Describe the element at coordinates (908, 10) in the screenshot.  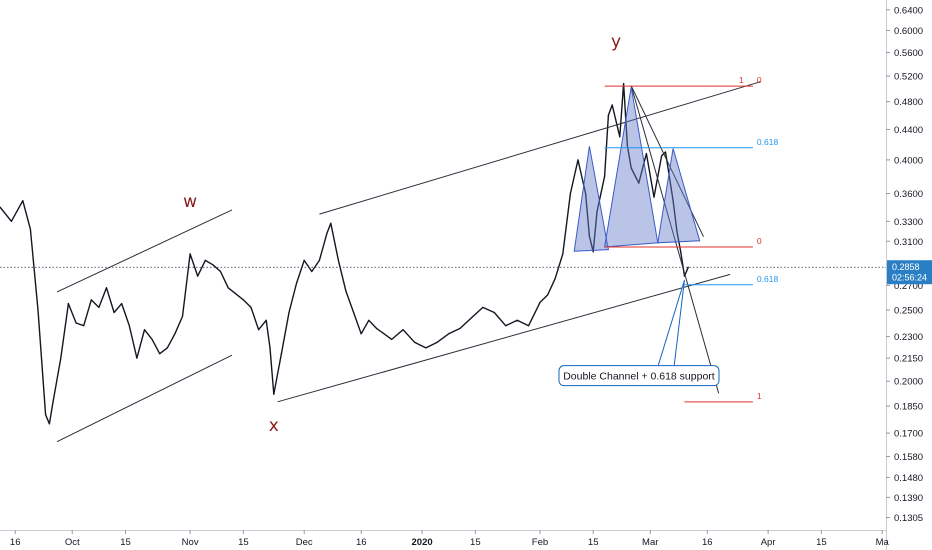
I see `price-tick-label: 0.6400` at that location.